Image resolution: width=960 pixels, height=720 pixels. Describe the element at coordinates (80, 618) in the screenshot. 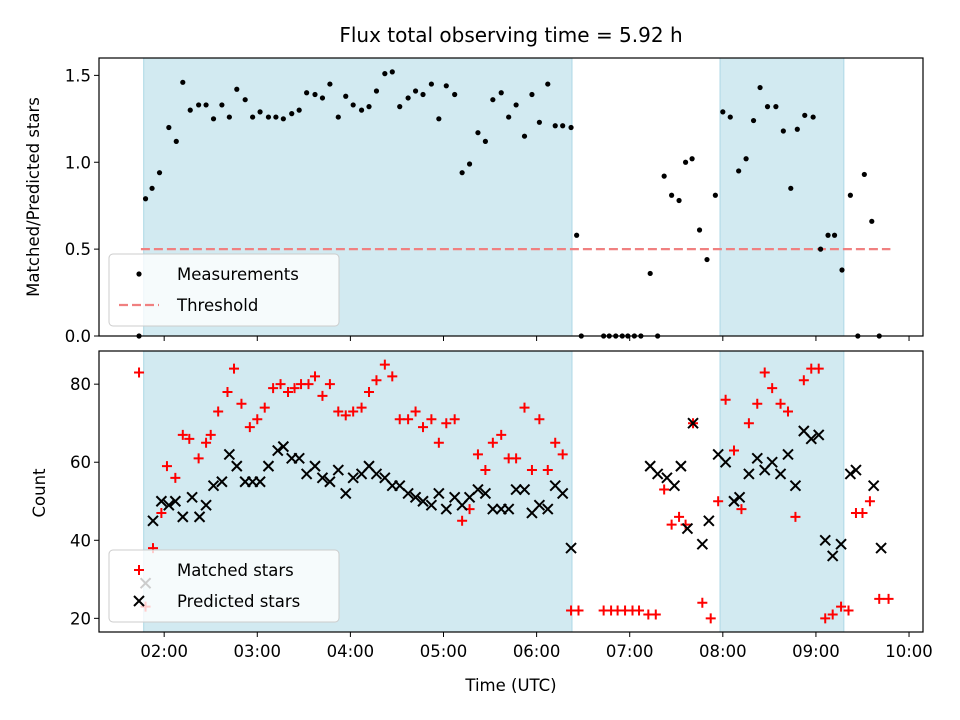

I see `y-tick-label: 20` at that location.